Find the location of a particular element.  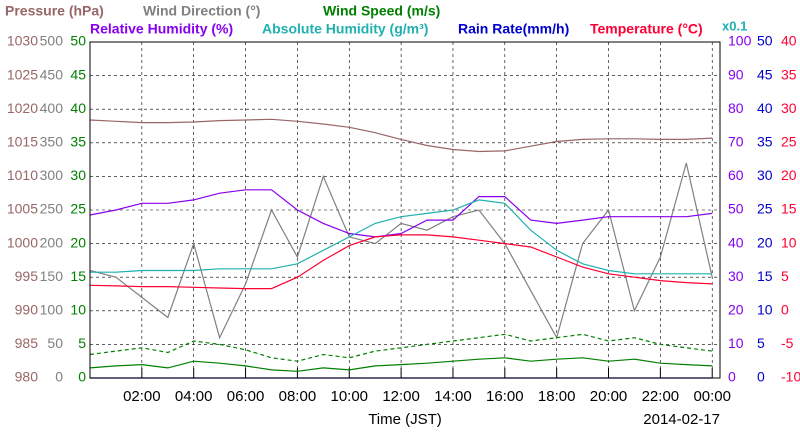

x-tick-label: 22:00 is located at coordinates (661, 396).